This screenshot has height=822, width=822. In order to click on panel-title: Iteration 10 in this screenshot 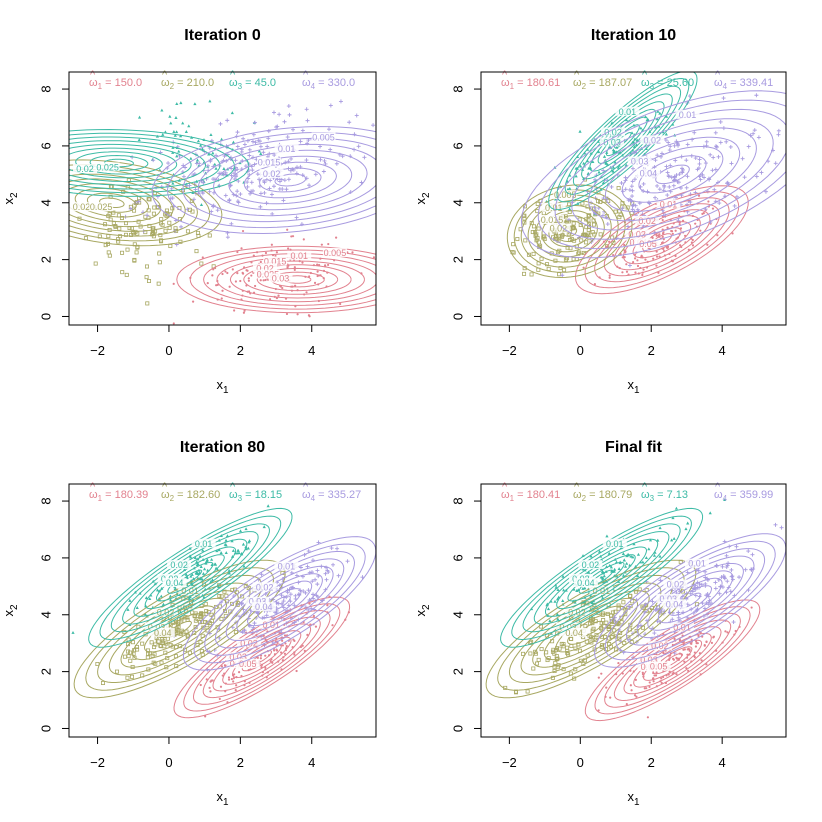, I will do `click(633, 35)`.